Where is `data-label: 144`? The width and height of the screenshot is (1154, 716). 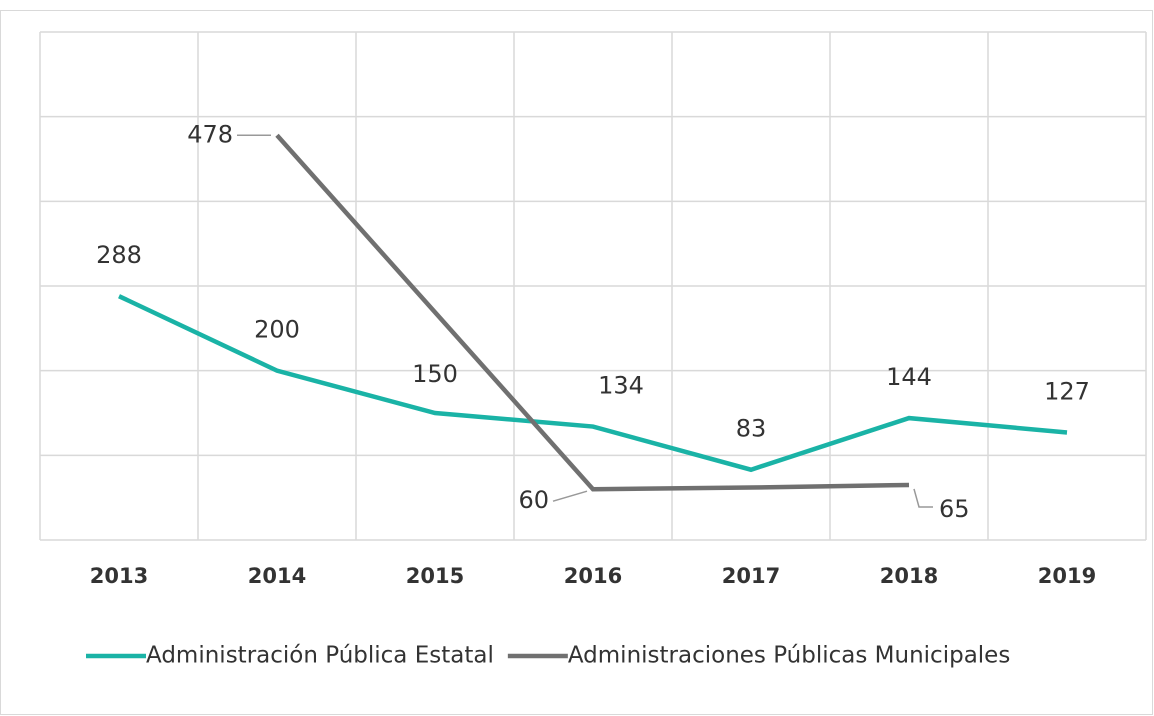
data-label: 144 is located at coordinates (909, 377).